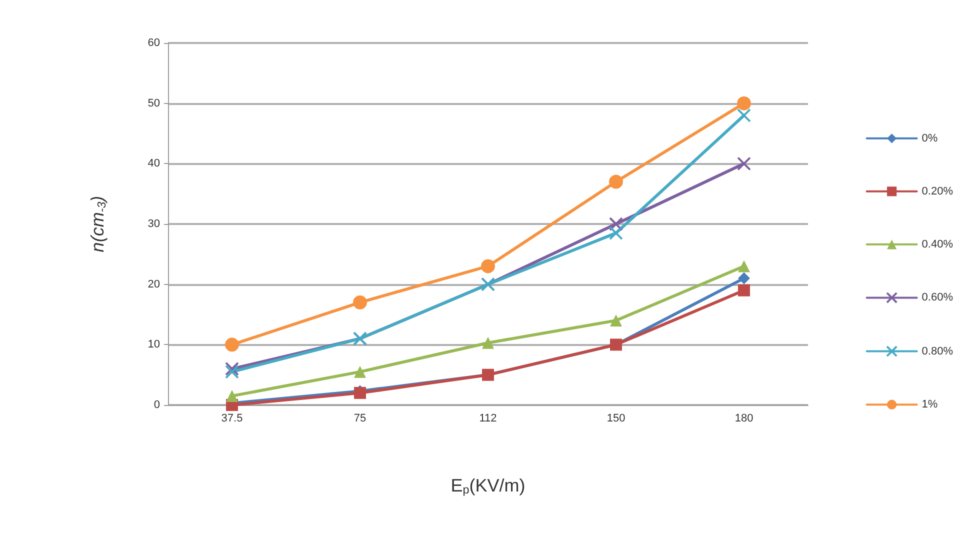 The image size is (980, 543). What do you see at coordinates (616, 418) in the screenshot?
I see `x-tick-label: 150` at bounding box center [616, 418].